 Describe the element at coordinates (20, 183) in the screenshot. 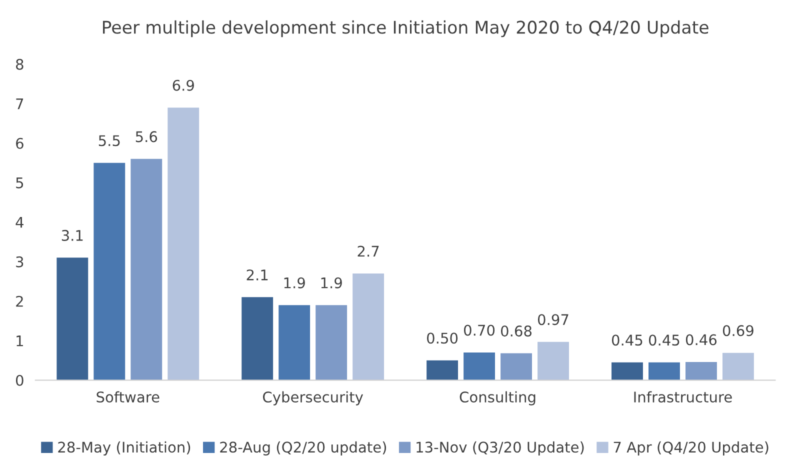

I see `y-tick-label: 5` at that location.